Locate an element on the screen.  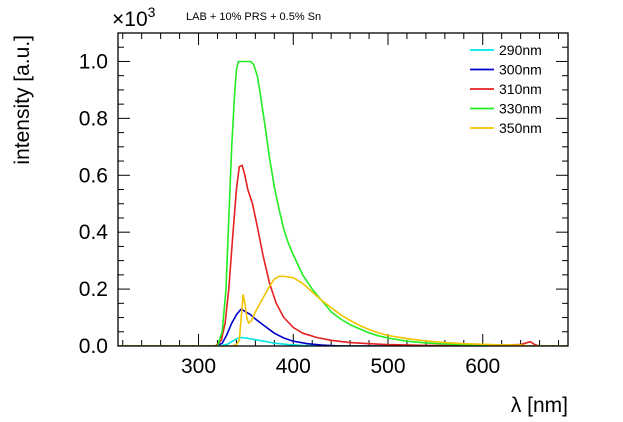
legend-label: 310nm is located at coordinates (520, 89).